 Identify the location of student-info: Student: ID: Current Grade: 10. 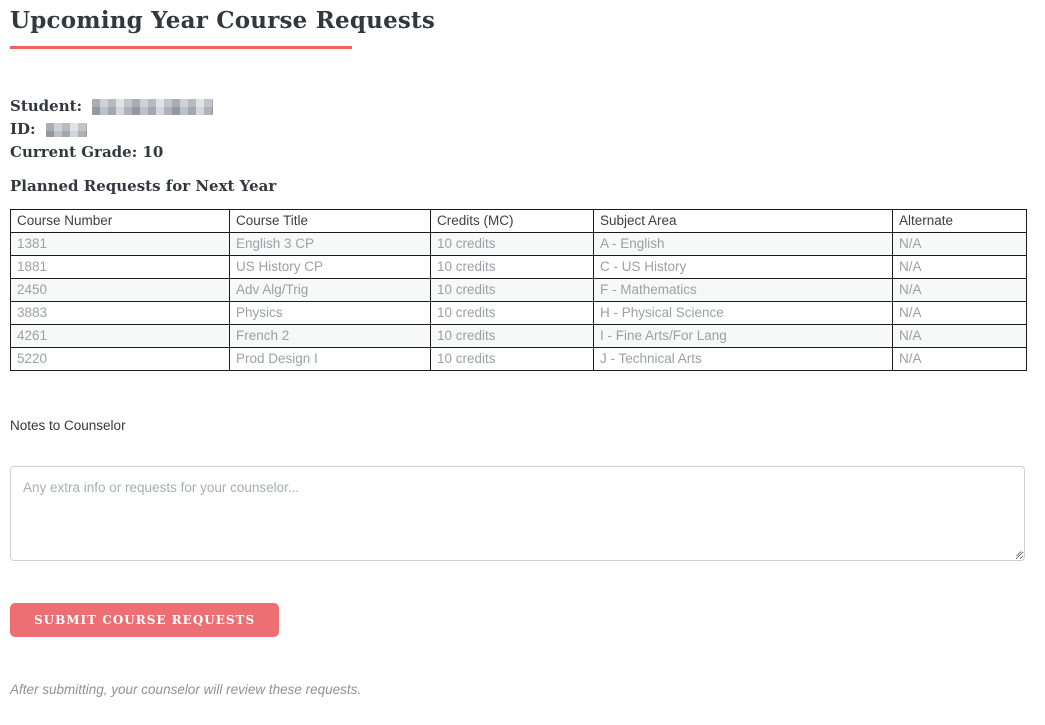
(522, 129).